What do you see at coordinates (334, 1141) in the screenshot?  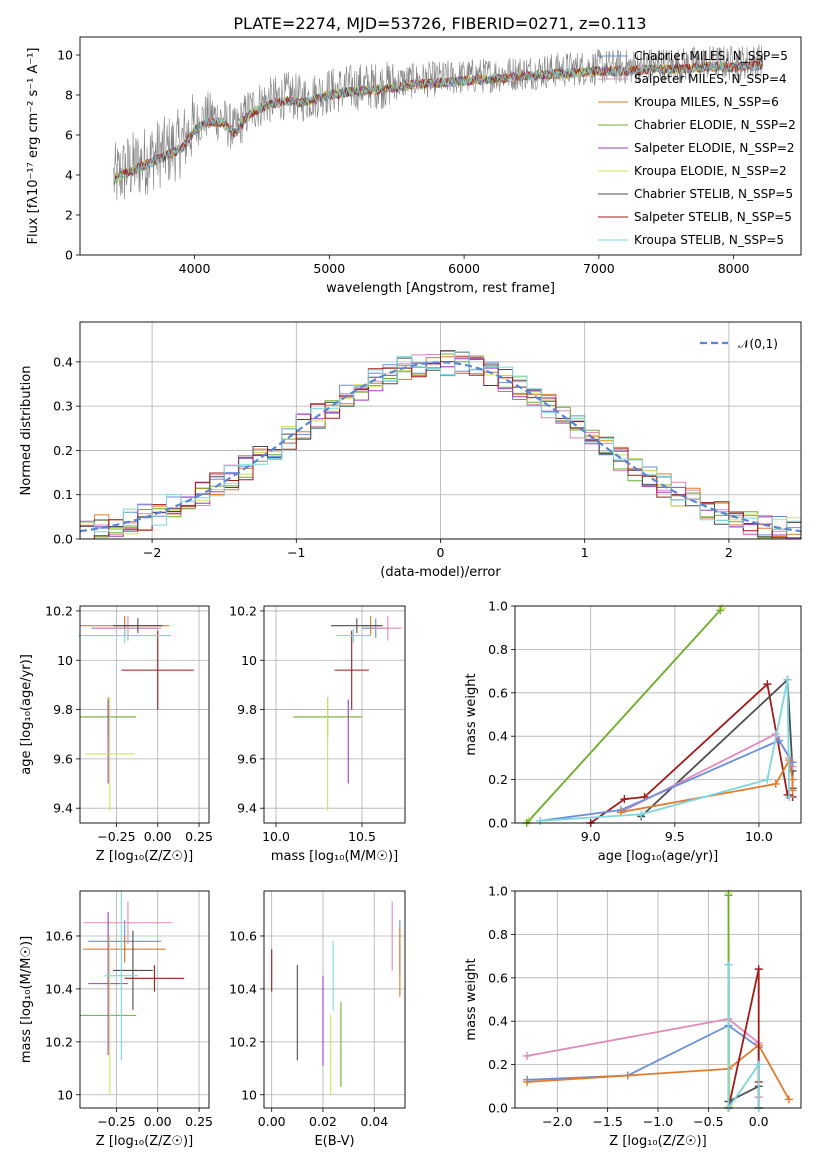 I see `x-axis-label: E(B-V)` at bounding box center [334, 1141].